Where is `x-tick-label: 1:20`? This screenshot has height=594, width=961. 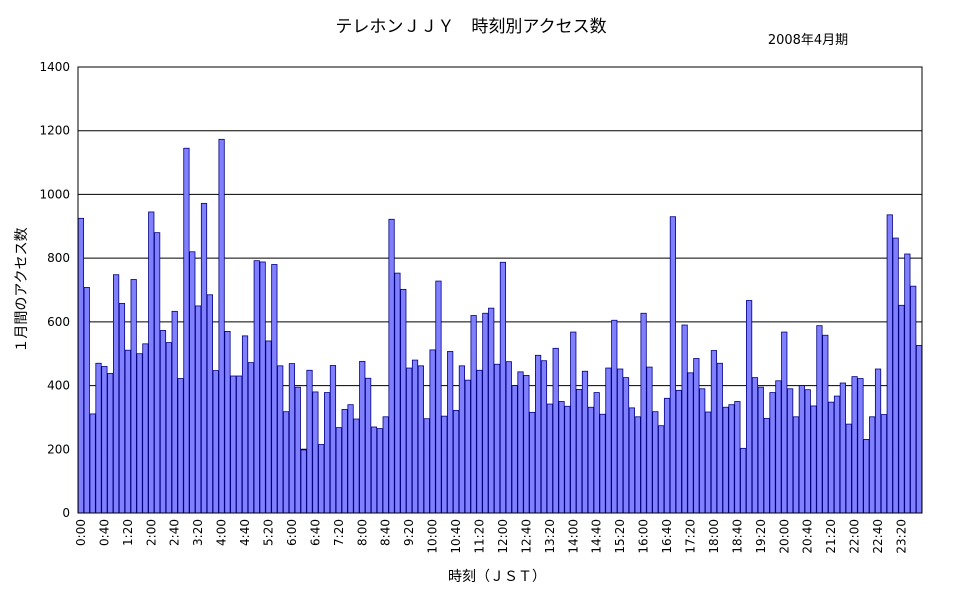
x-tick-label: 1:20 is located at coordinates (128, 532).